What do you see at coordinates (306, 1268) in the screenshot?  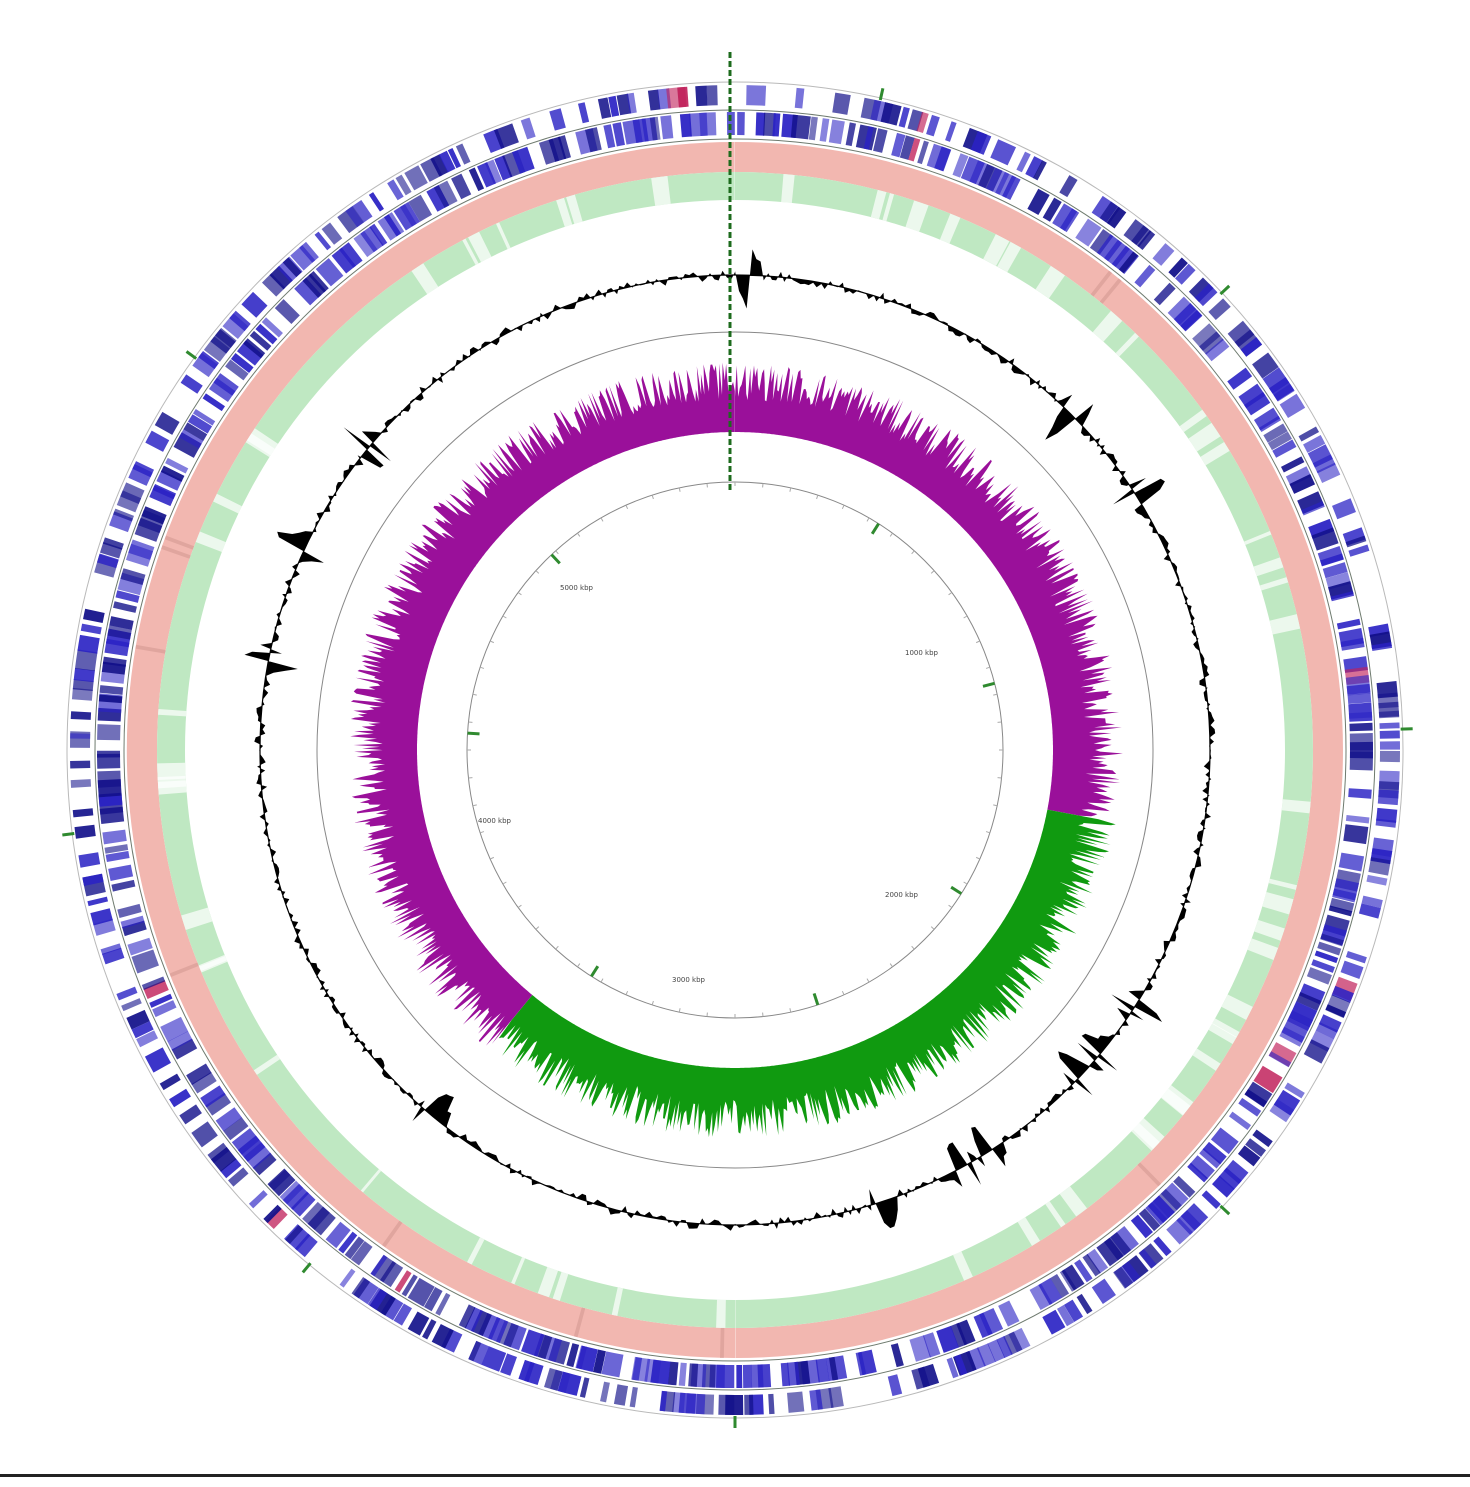 I see `green-tick-marker-icon` at bounding box center [306, 1268].